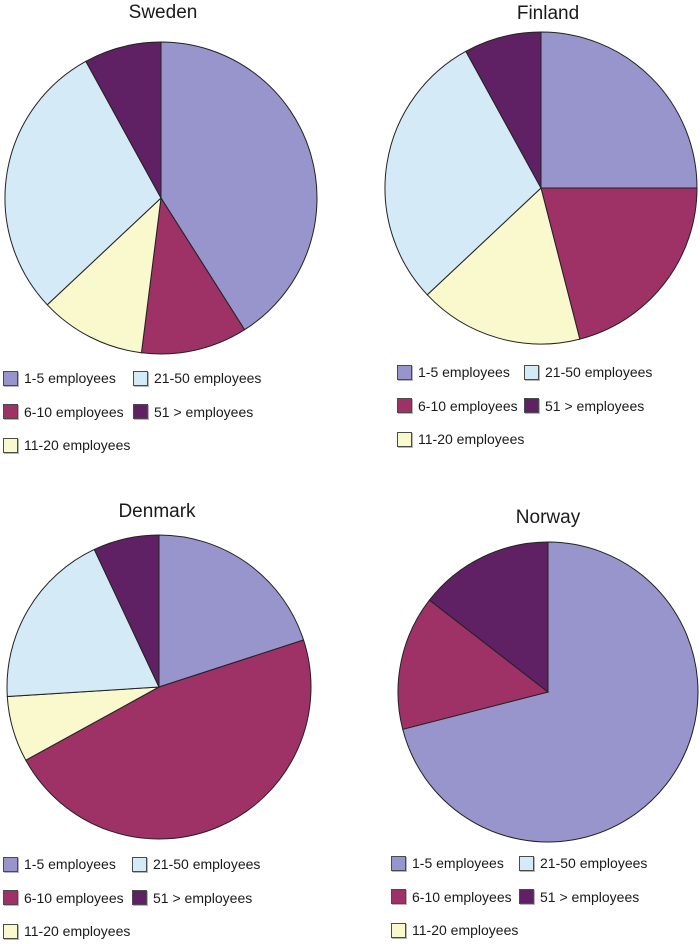 The width and height of the screenshot is (700, 944). I want to click on chart-title-finland: Finland, so click(548, 13).